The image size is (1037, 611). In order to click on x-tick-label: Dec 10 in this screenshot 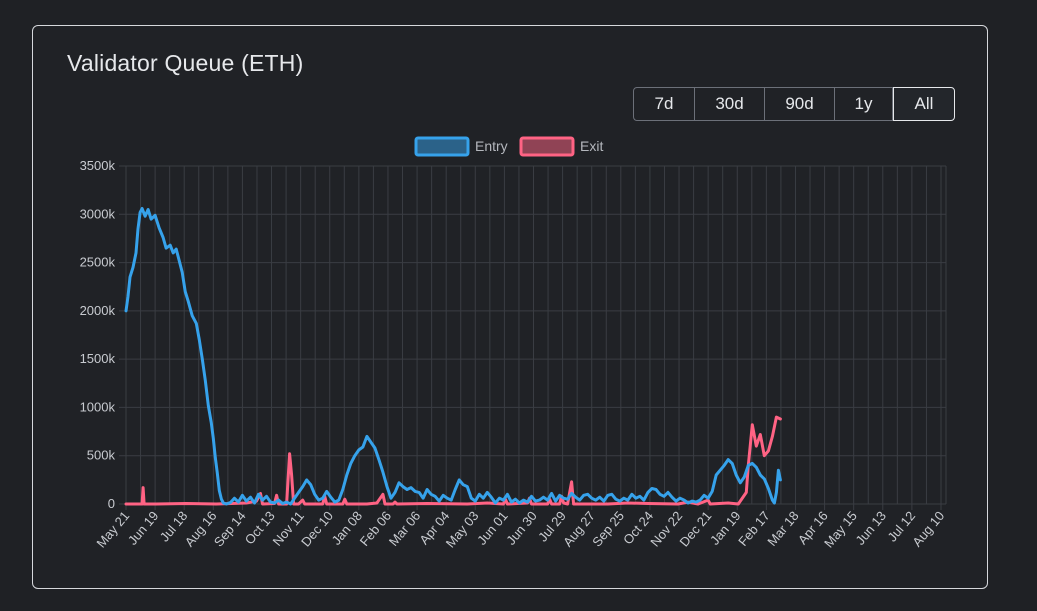, I will do `click(317, 528)`.